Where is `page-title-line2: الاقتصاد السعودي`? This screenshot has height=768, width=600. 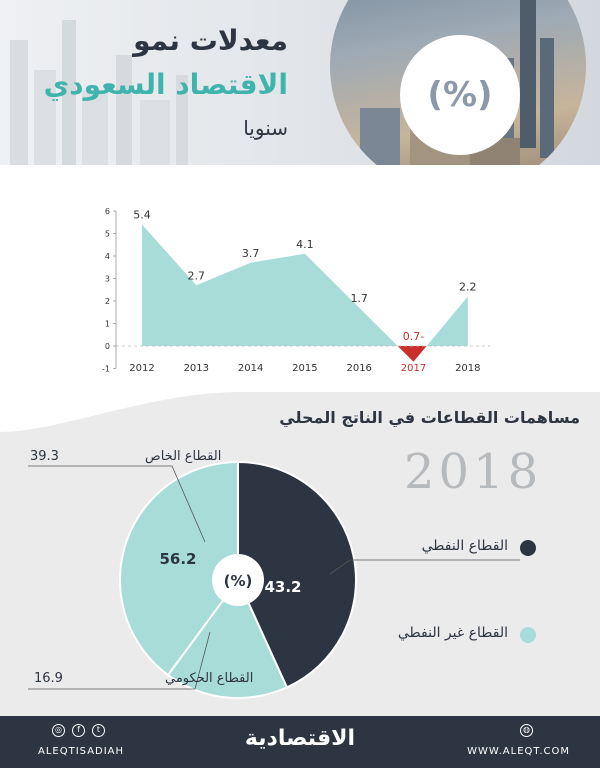
page-title-line2: الاقتصاد السعودي is located at coordinates (165, 84).